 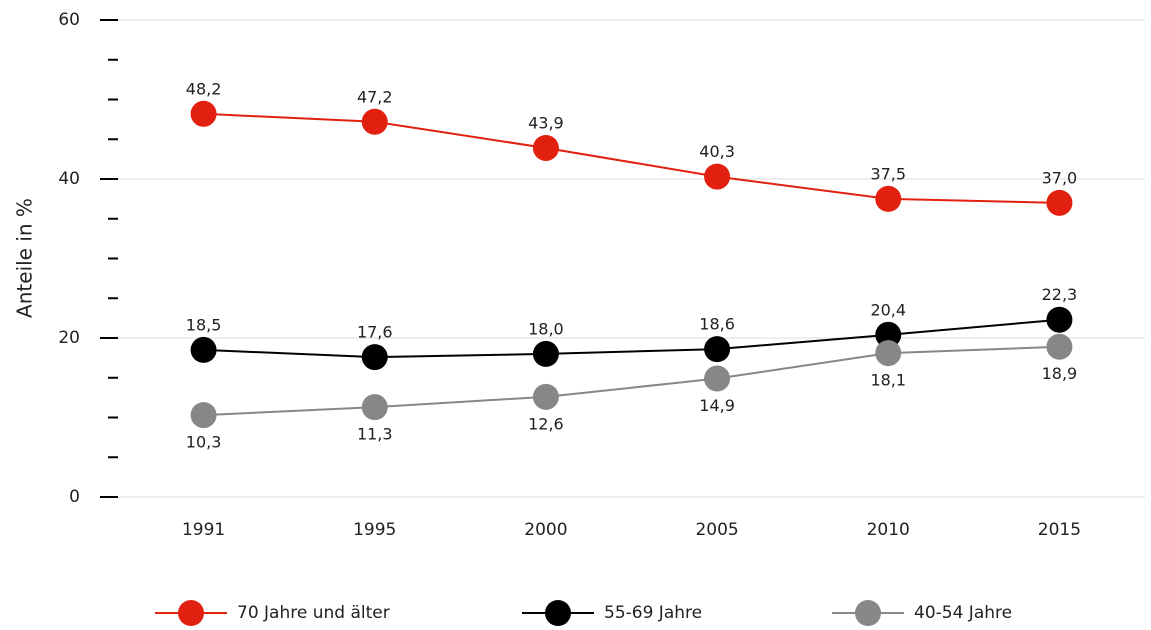 I want to click on value-label: 37,5, so click(x=888, y=173).